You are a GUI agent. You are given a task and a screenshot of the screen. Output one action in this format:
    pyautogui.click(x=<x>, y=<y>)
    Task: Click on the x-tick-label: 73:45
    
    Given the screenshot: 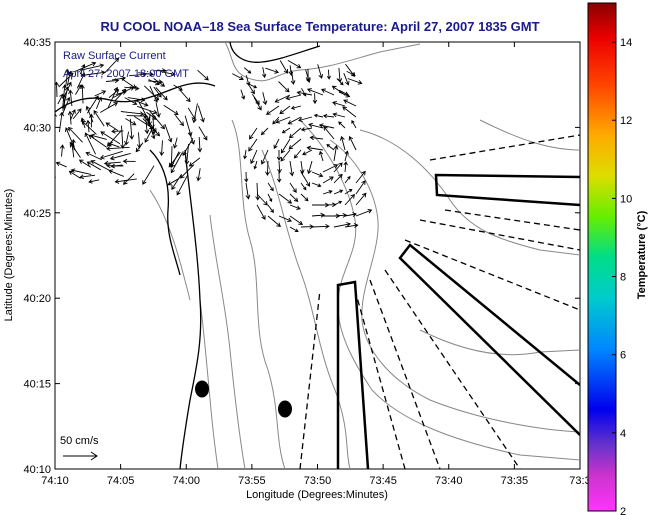 What is the action you would take?
    pyautogui.click(x=383, y=481)
    